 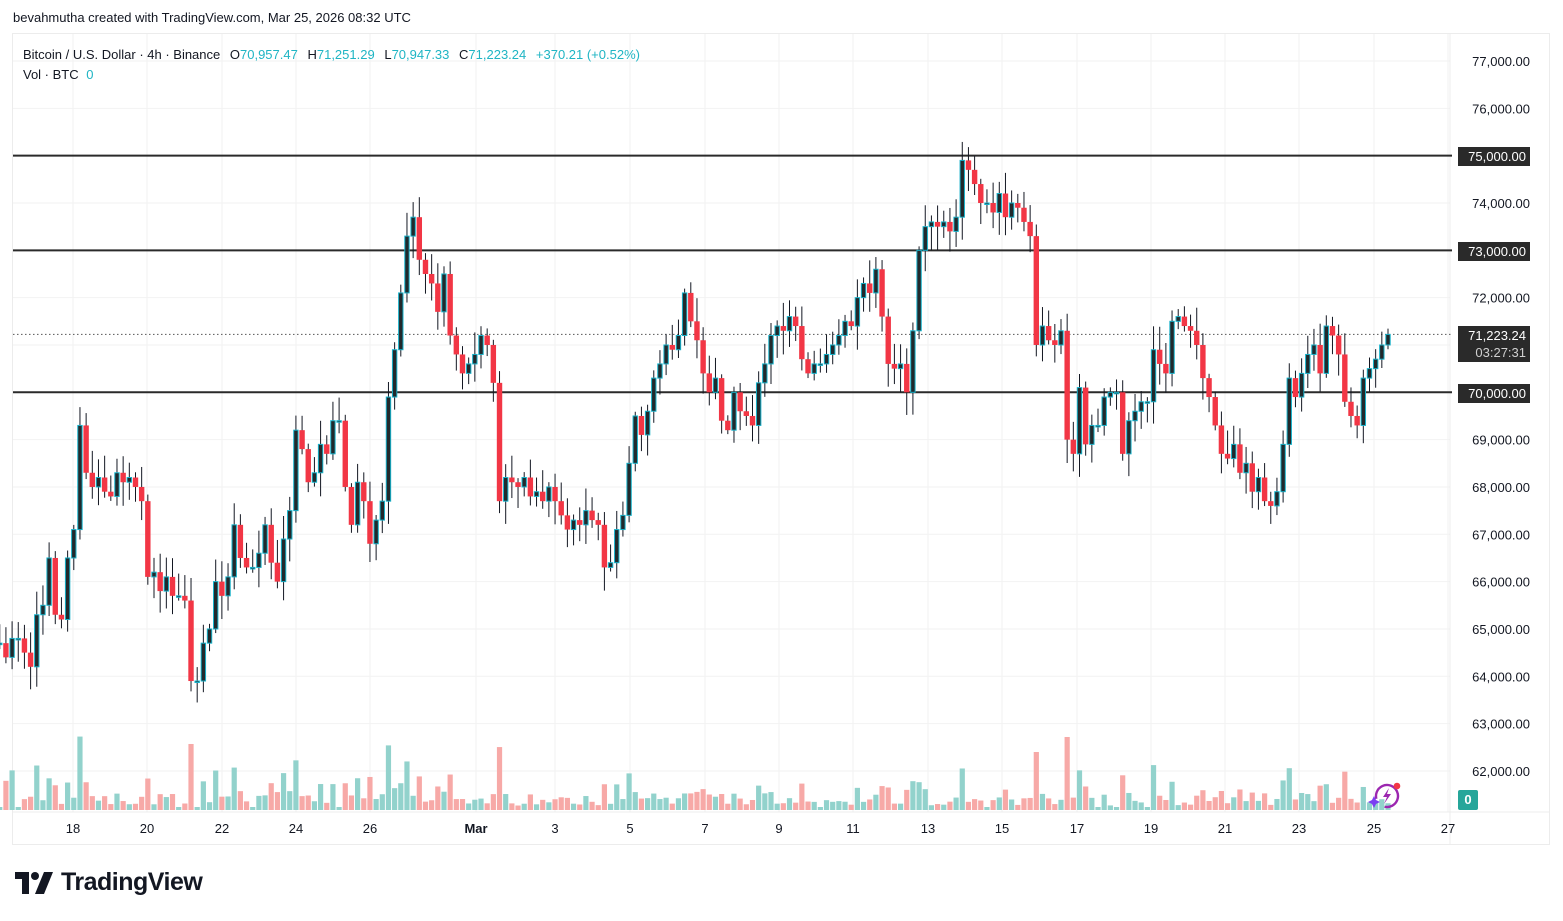 What do you see at coordinates (1501, 108) in the screenshot?
I see `price-tick-label: 76,000.00` at bounding box center [1501, 108].